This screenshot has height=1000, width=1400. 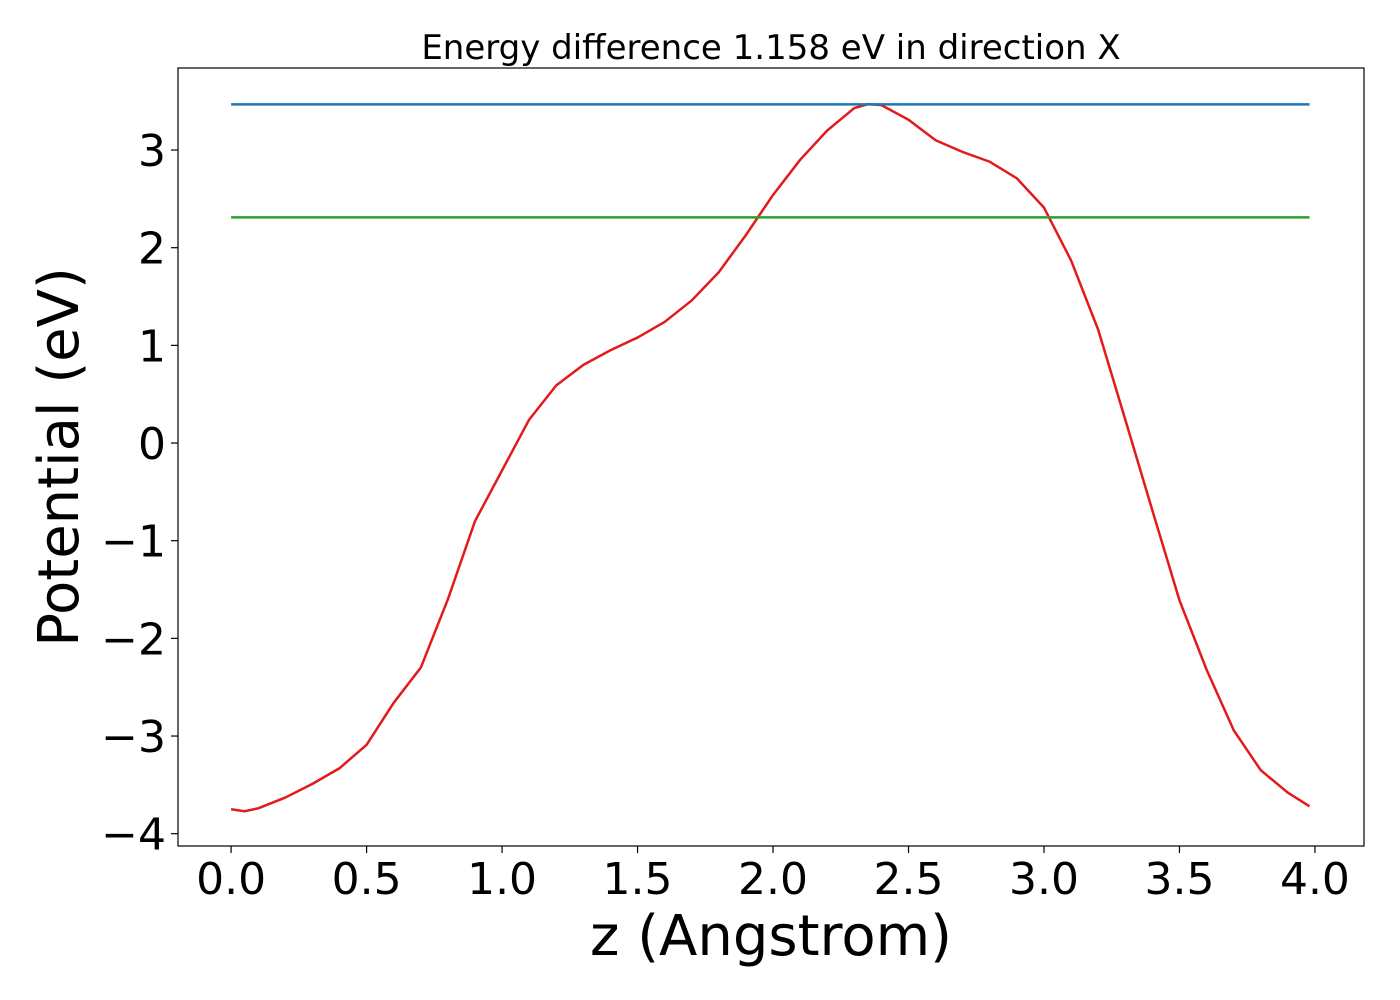 I want to click on y-tick-label: −4, so click(x=133, y=835).